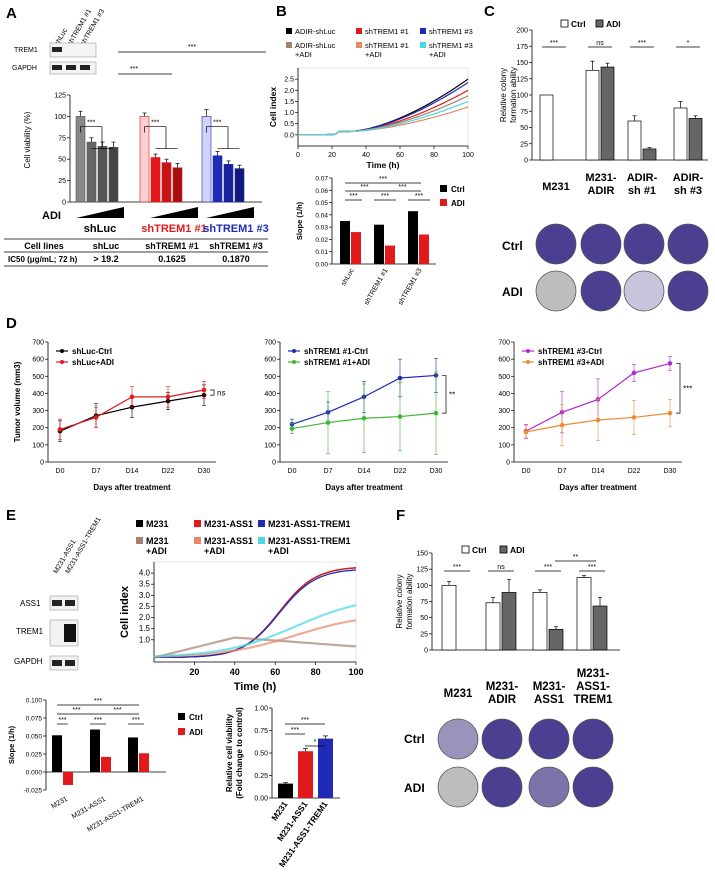 This screenshot has width=715, height=890. I want to click on y-tick-label: 1.5, so click(289, 102).